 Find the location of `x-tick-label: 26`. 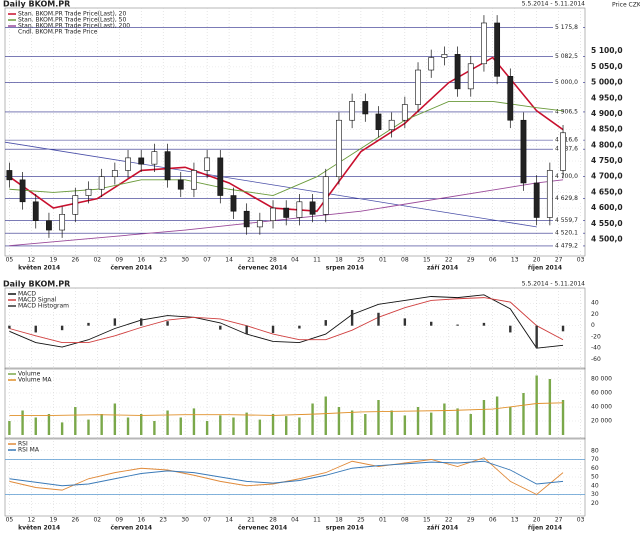

x-tick-label: 26 is located at coordinates (75, 520).